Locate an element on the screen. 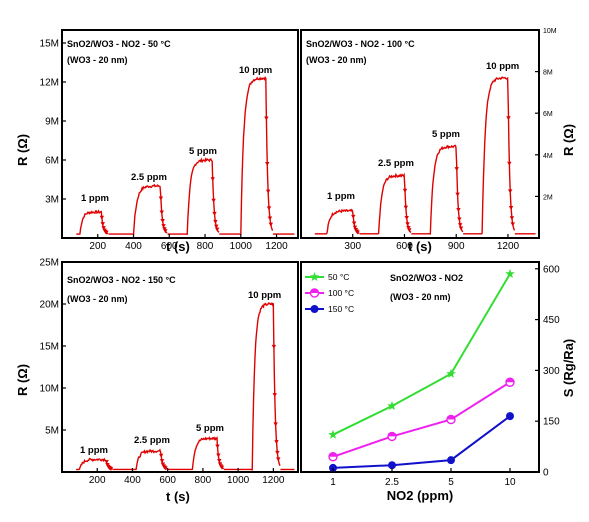  panel-100c-ylabel: R (Ω) is located at coordinates (568, 140).